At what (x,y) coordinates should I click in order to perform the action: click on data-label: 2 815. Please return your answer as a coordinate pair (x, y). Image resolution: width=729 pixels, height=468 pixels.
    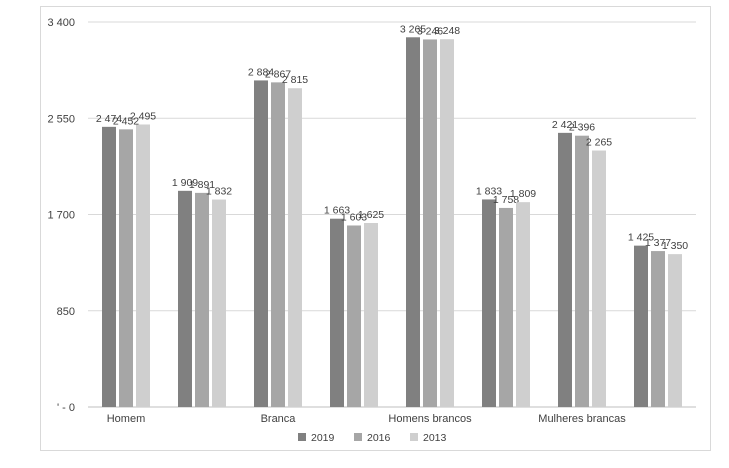
    Looking at the image, I should click on (295, 80).